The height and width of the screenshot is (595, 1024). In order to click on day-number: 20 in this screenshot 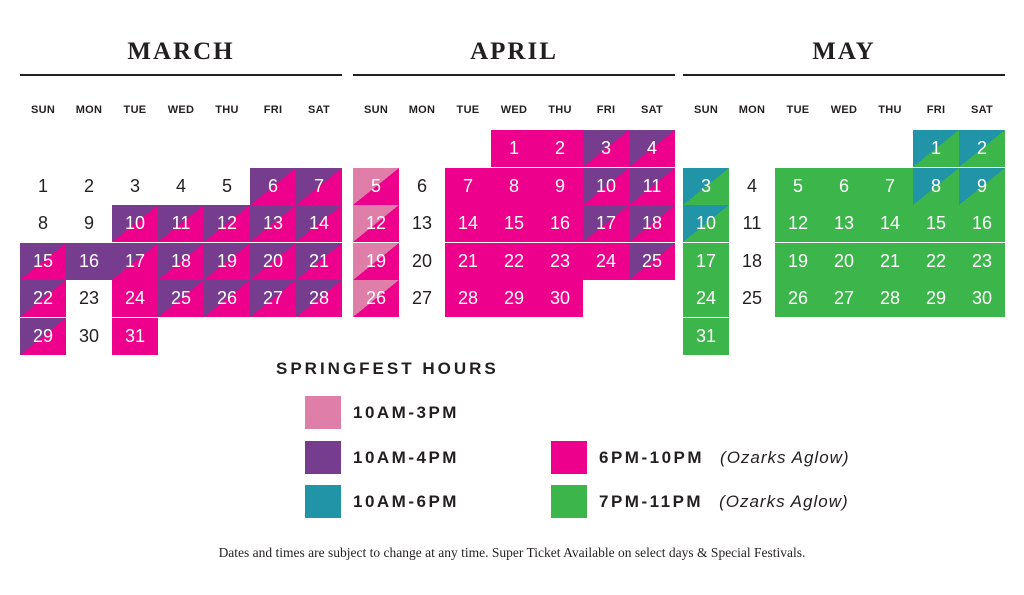, I will do `click(422, 260)`.